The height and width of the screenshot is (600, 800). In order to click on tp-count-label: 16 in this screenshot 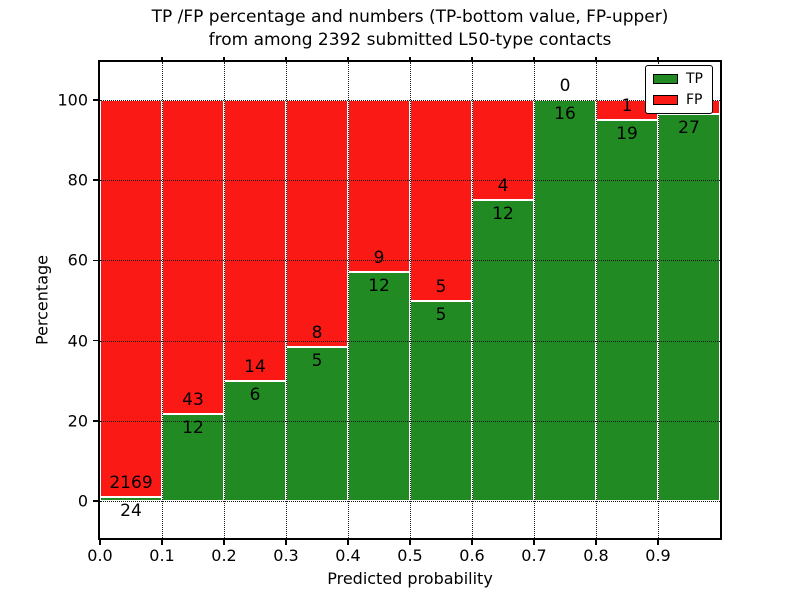, I will do `click(565, 114)`.